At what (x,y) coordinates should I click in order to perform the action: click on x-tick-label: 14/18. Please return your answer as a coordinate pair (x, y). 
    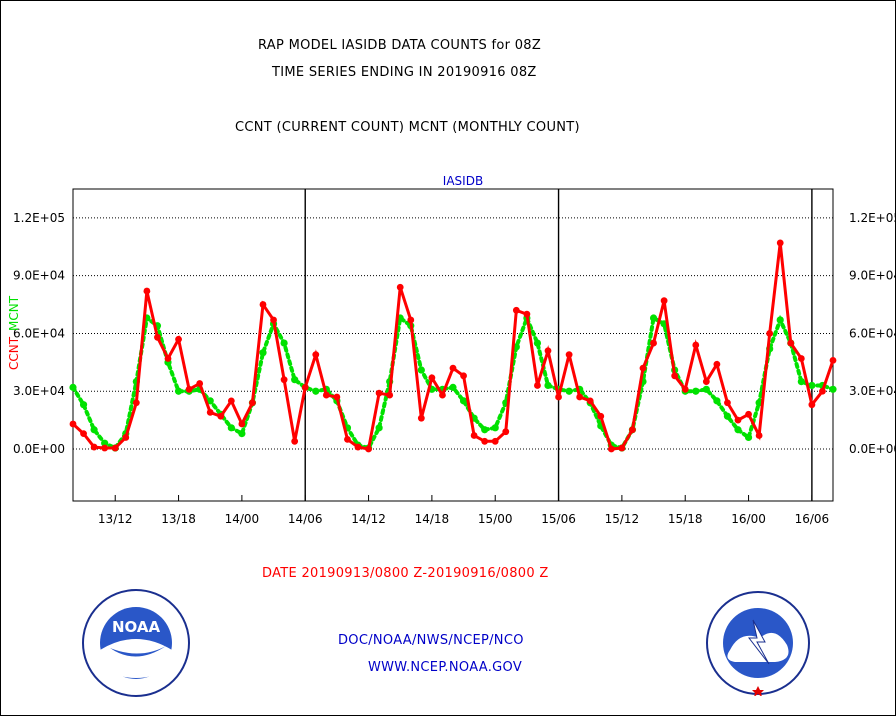
    Looking at the image, I should click on (432, 519).